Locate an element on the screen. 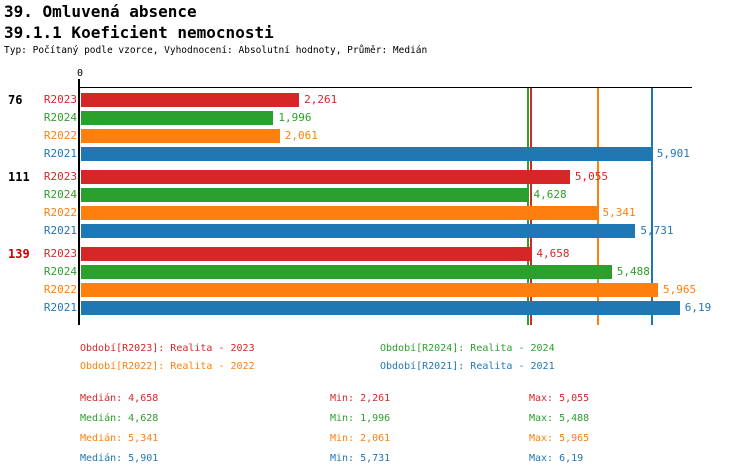 The image size is (750, 476). median-line-r2021 is located at coordinates (651, 206).